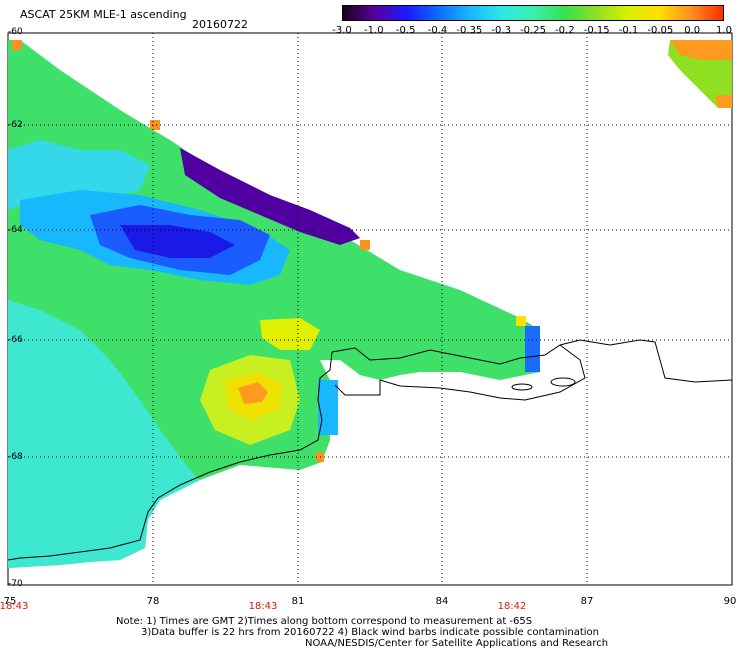 The width and height of the screenshot is (740, 650). I want to click on y-label: -68, so click(15, 457).